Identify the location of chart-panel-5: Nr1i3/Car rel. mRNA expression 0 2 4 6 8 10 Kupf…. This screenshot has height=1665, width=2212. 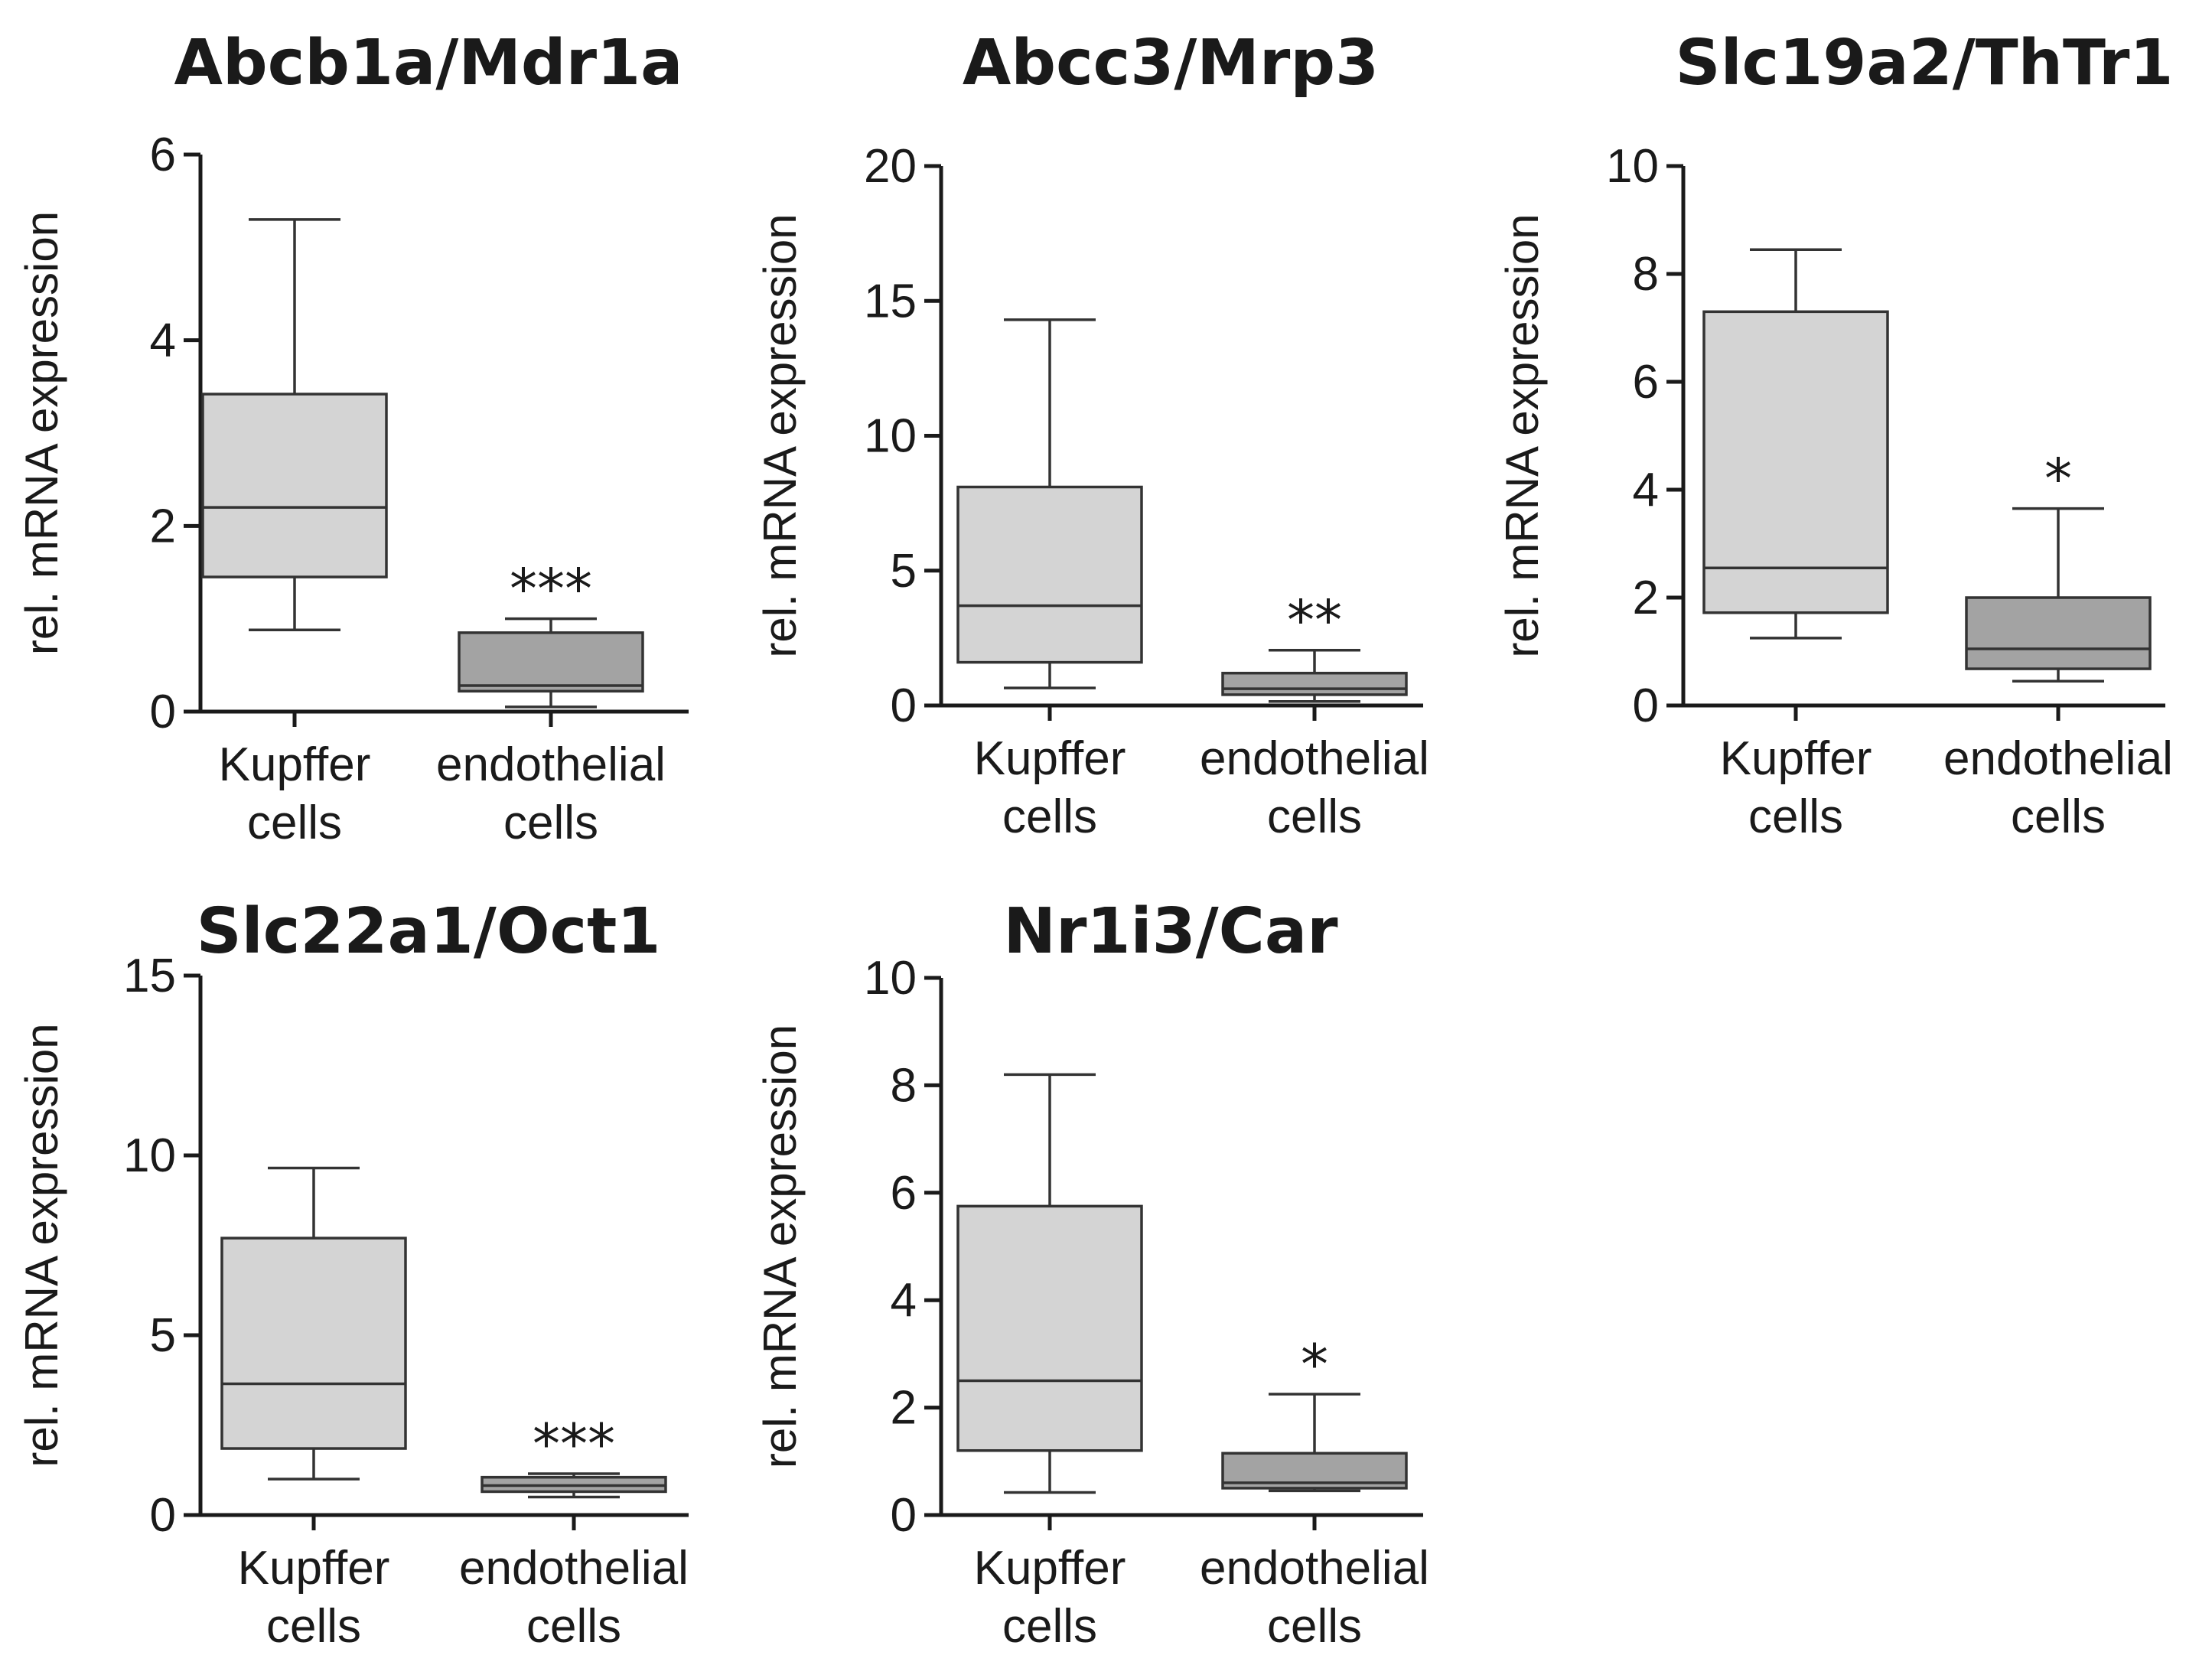
(1091, 1274).